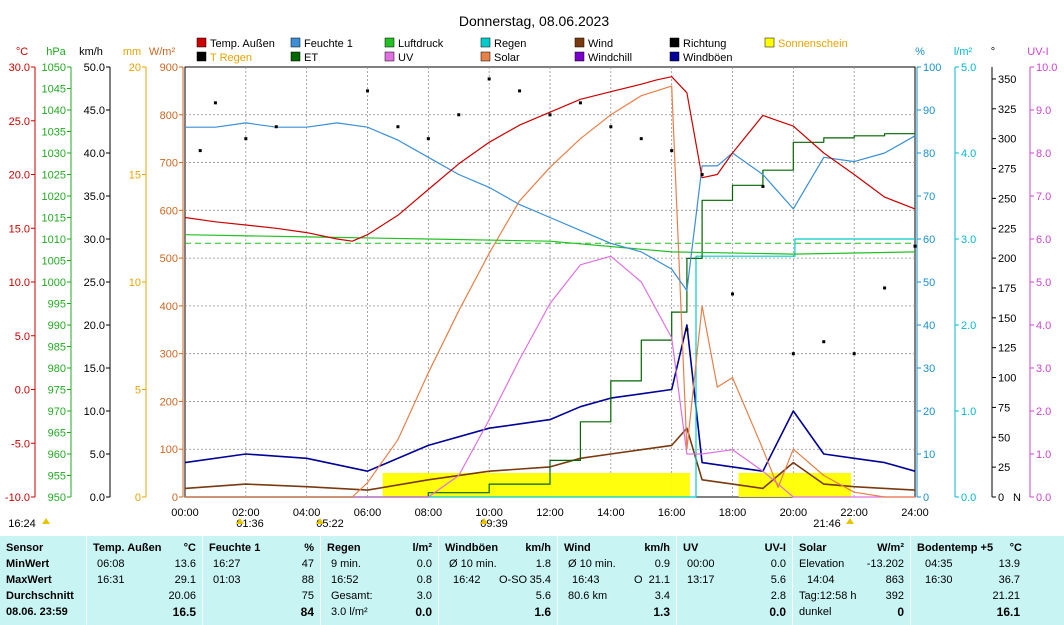  What do you see at coordinates (890, 548) in the screenshot?
I see `stats-solar-unit: W/m²` at bounding box center [890, 548].